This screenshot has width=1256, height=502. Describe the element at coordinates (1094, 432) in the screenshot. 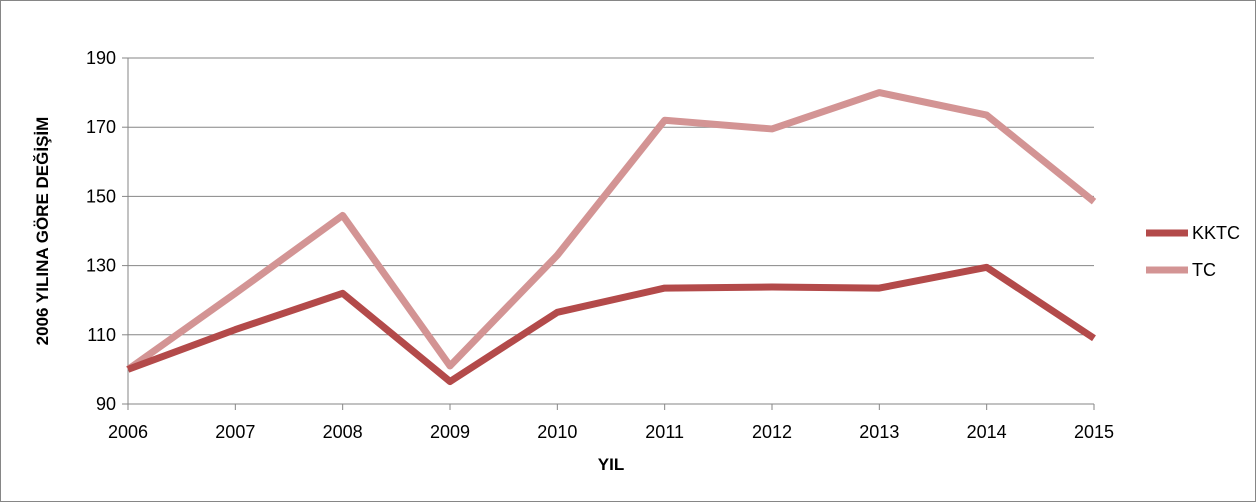

I see `x-tick-label: 2015` at that location.